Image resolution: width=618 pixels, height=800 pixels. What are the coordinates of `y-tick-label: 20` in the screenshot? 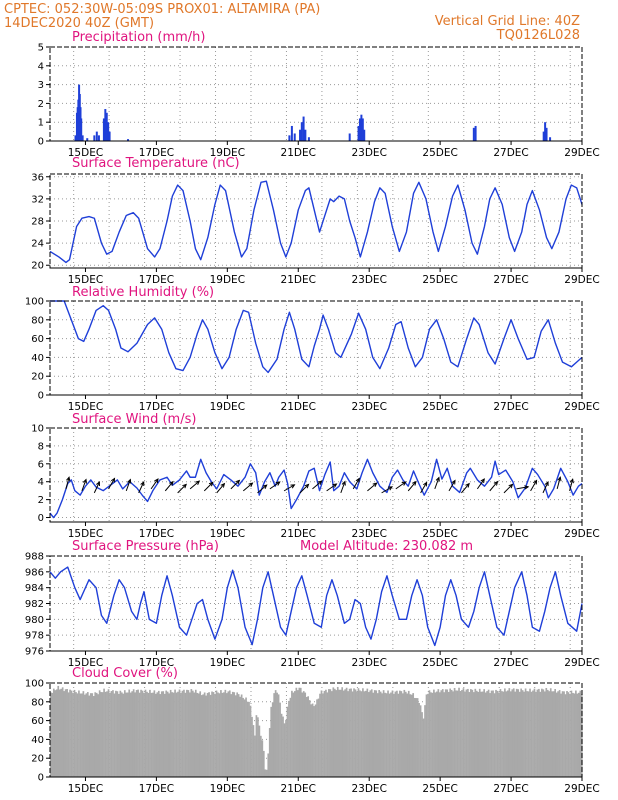 It's located at (37, 266).